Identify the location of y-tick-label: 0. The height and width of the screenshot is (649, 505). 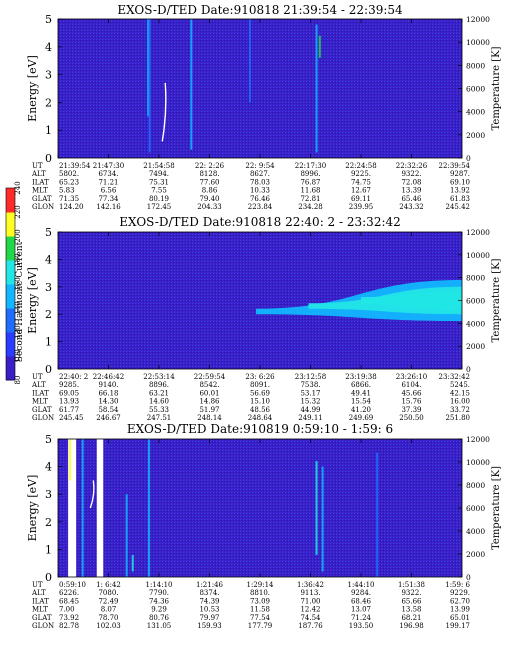
(48, 577).